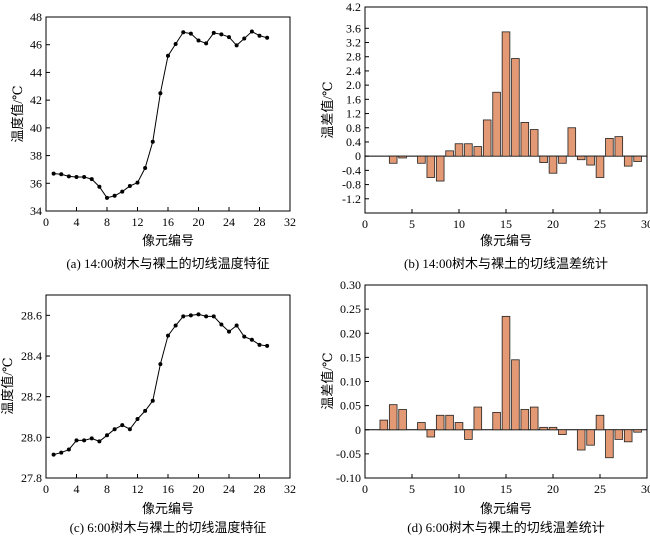 This screenshot has height=540, width=650. What do you see at coordinates (353, 28) in the screenshot?
I see `y-tick-label: 3.6` at bounding box center [353, 28].